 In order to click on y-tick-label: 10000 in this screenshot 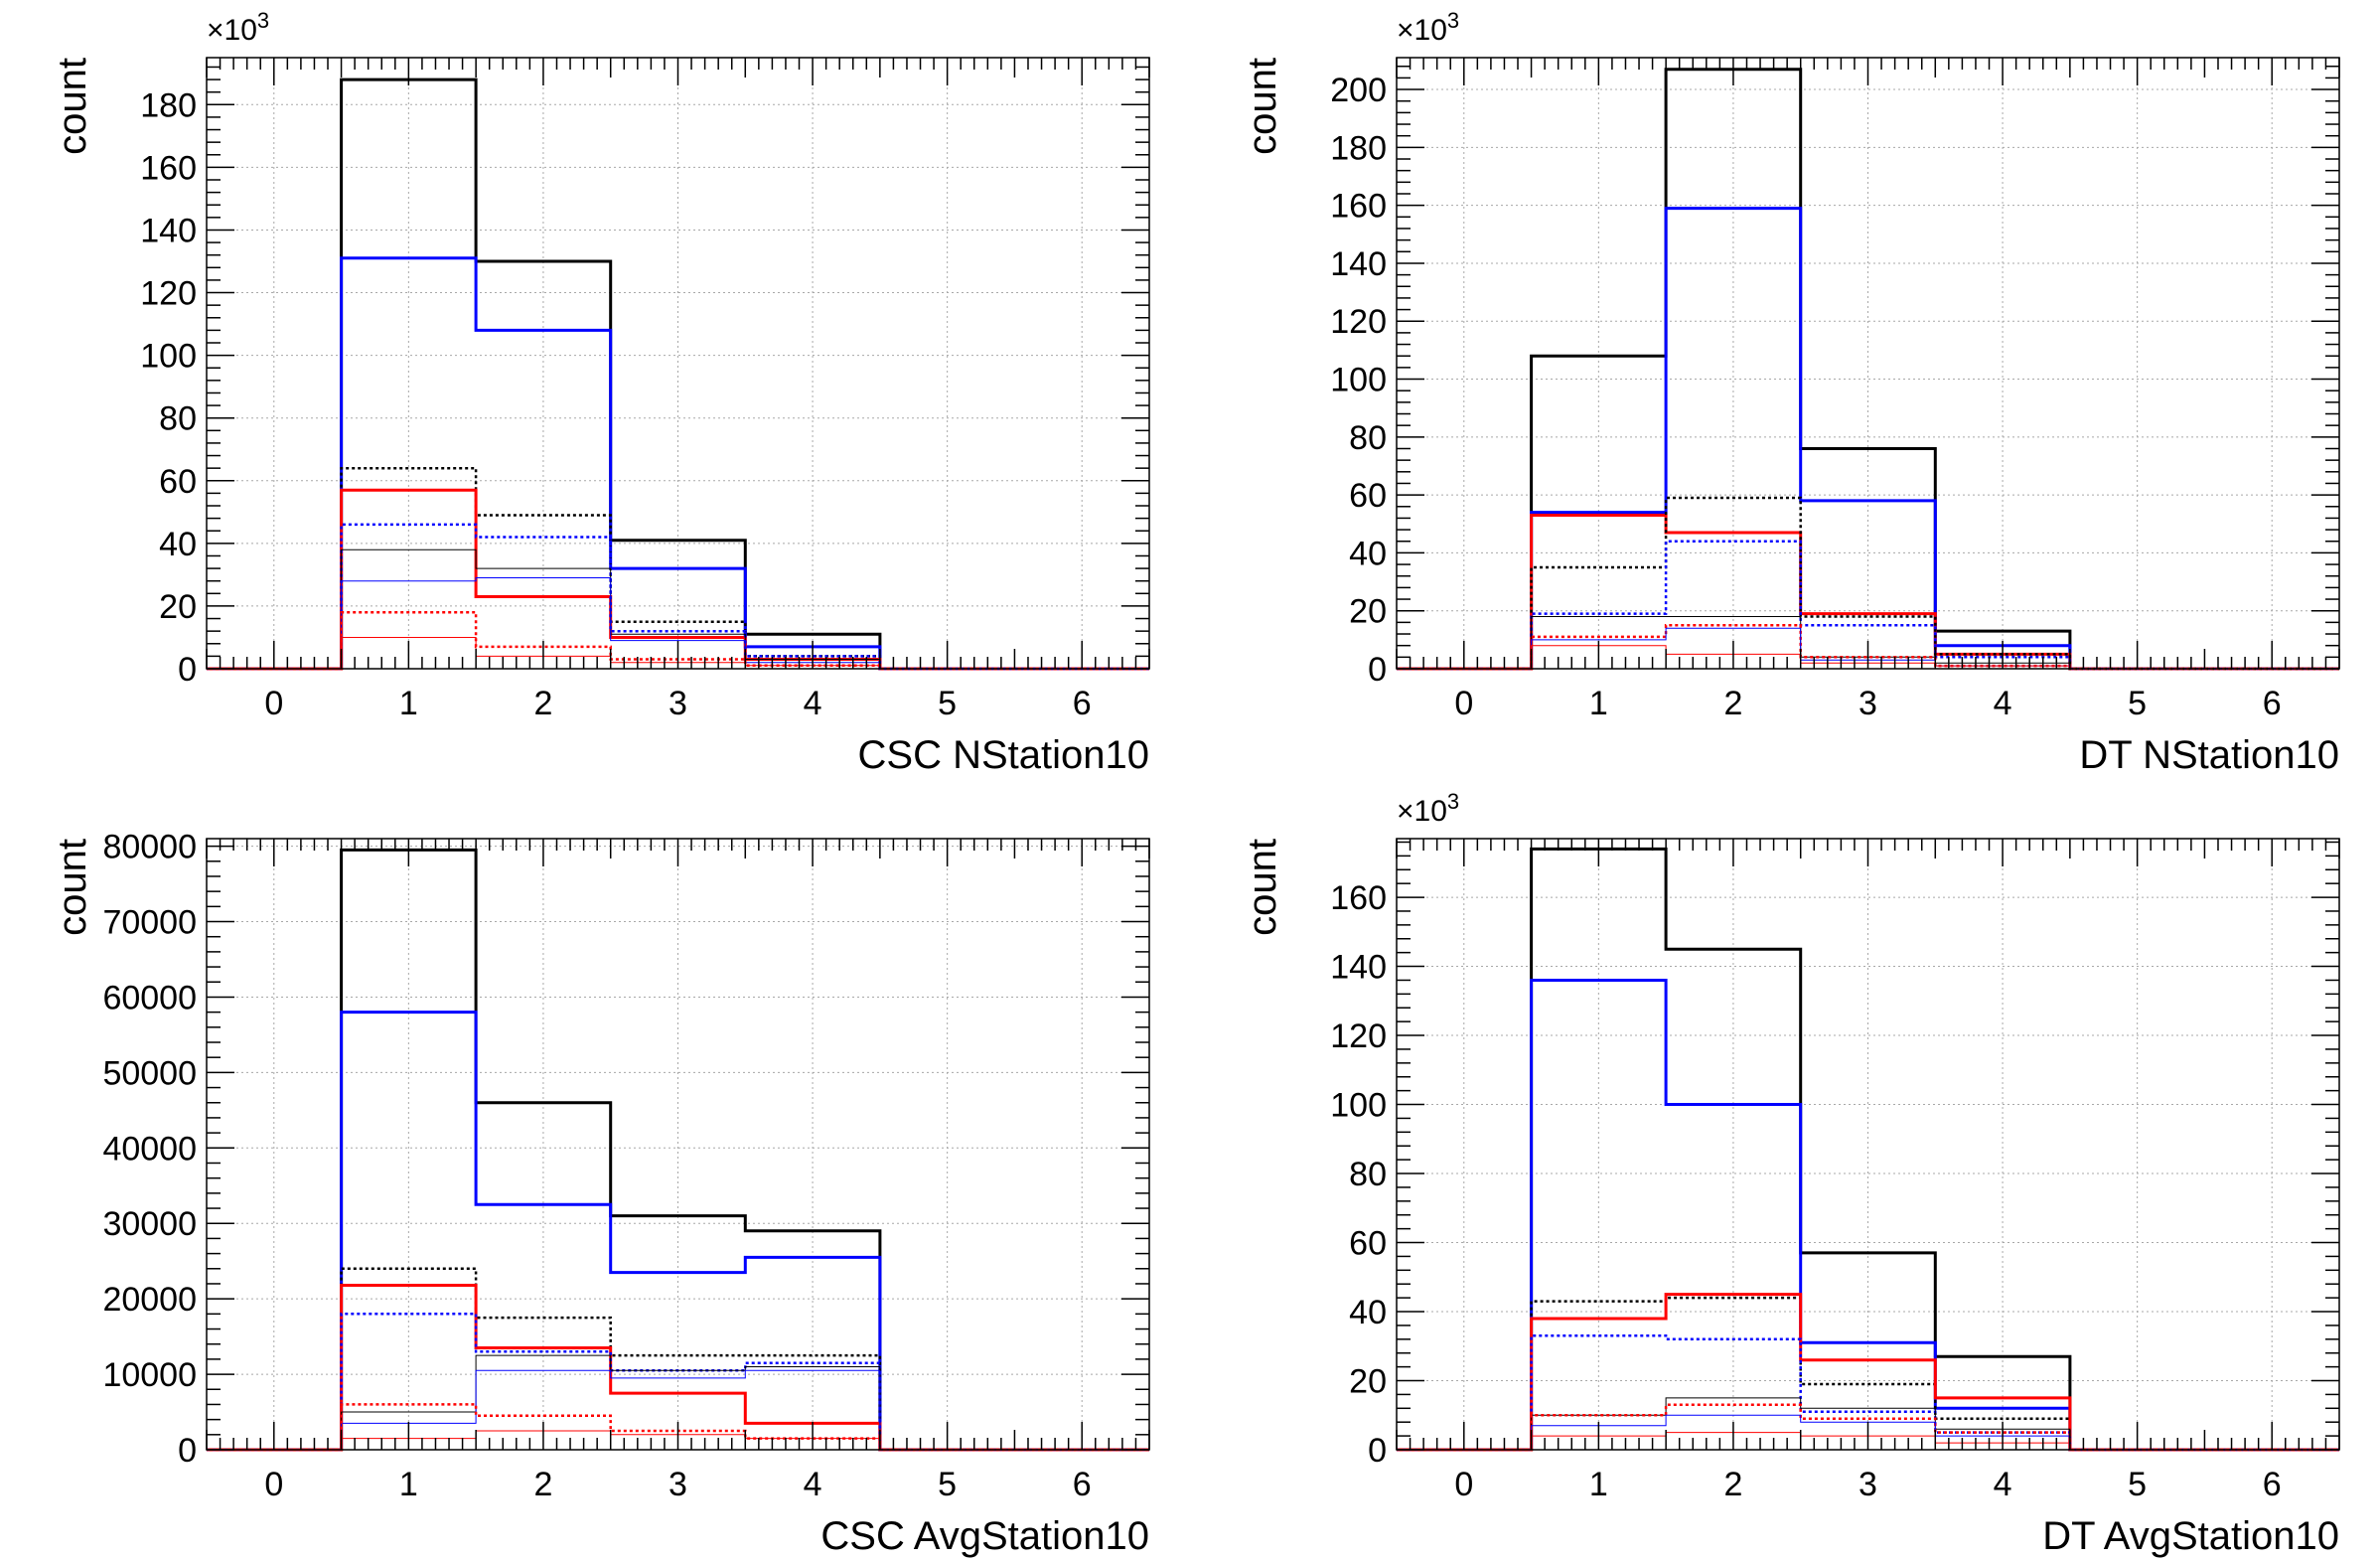, I will do `click(149, 1375)`.